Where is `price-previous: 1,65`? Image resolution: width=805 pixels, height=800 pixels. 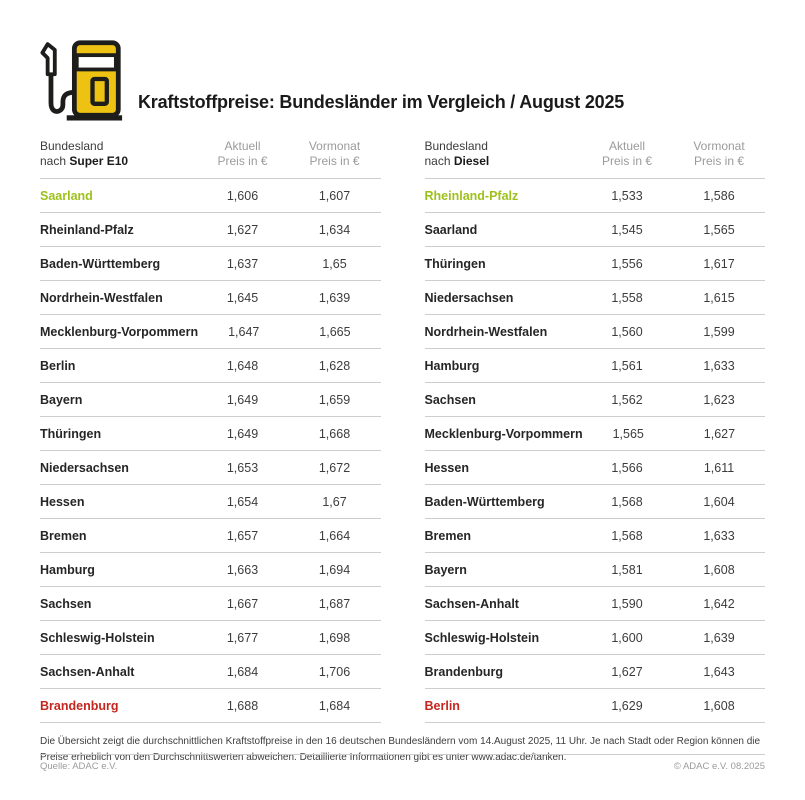 price-previous: 1,65 is located at coordinates (334, 263).